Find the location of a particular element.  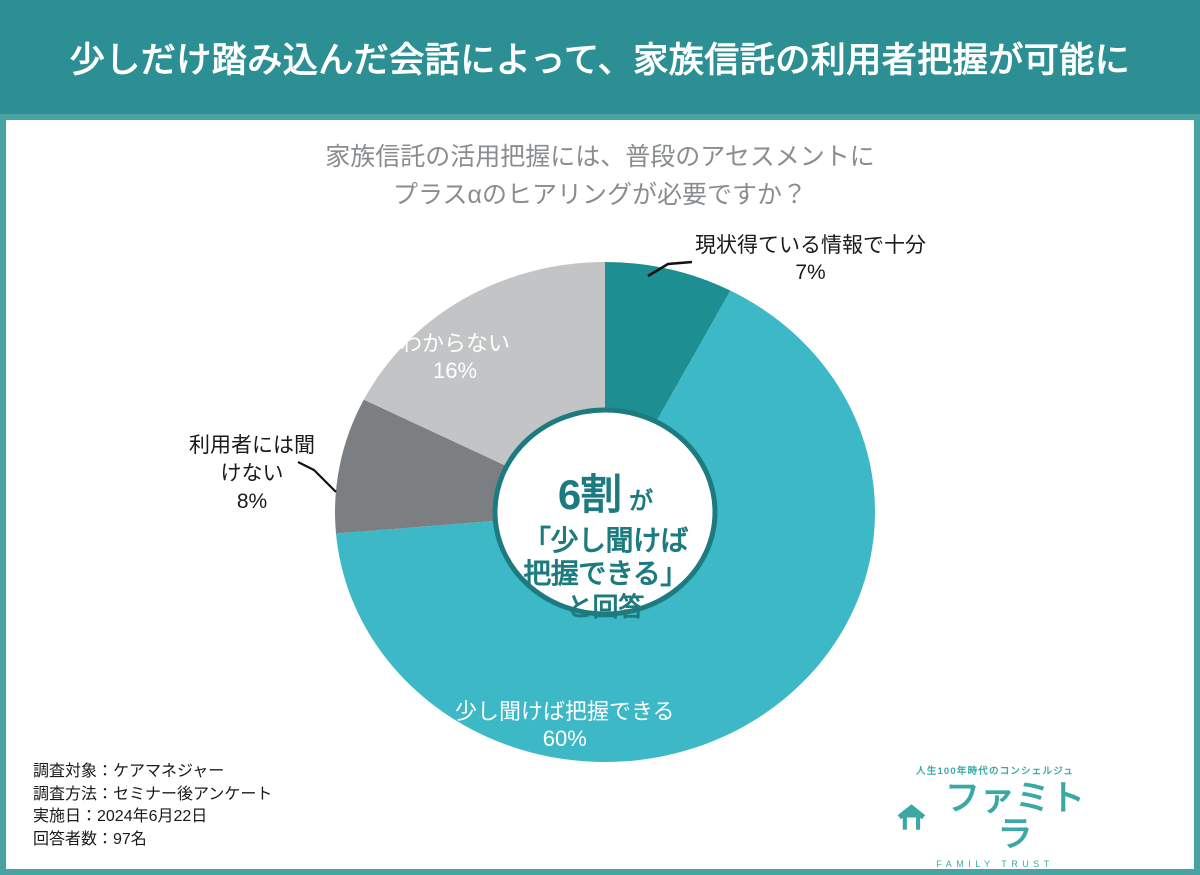

segment-label-dont-know: わからない 16% is located at coordinates (455, 357).